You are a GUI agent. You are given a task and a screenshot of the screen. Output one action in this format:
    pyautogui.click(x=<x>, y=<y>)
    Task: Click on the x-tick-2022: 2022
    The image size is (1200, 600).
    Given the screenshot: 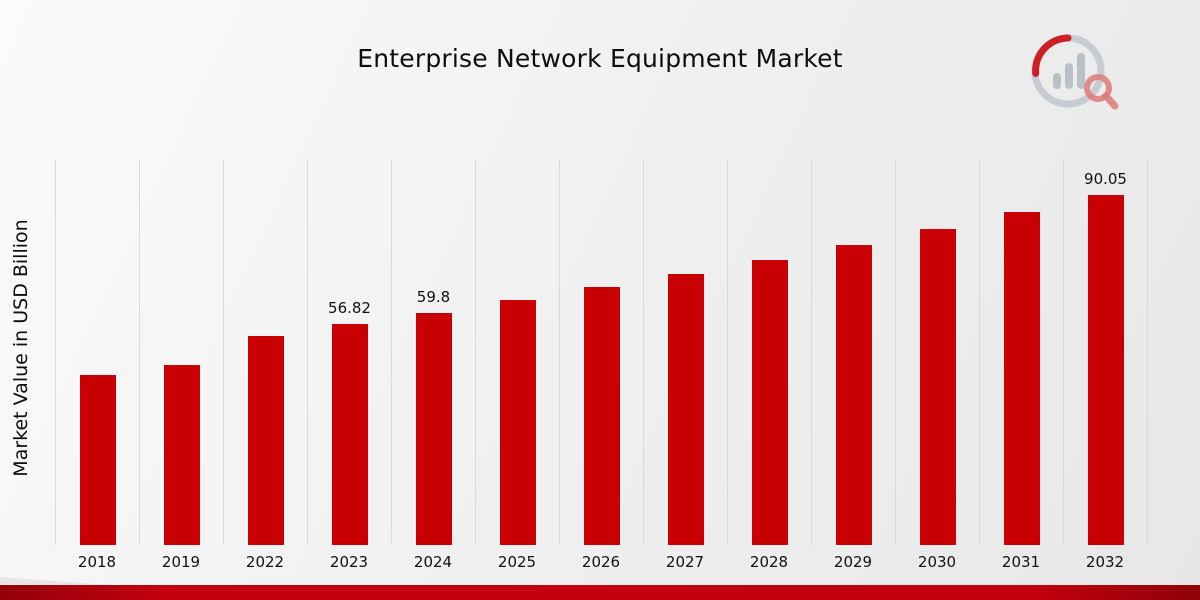 What is the action you would take?
    pyautogui.click(x=265, y=562)
    